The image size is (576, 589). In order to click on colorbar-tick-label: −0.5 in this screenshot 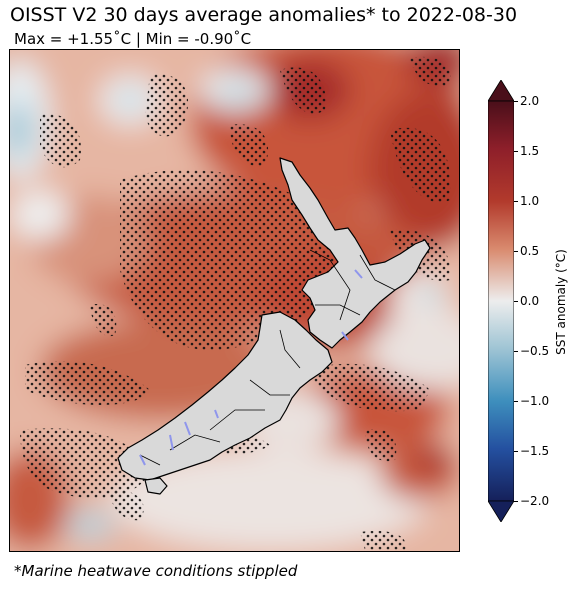, I will do `click(535, 351)`.